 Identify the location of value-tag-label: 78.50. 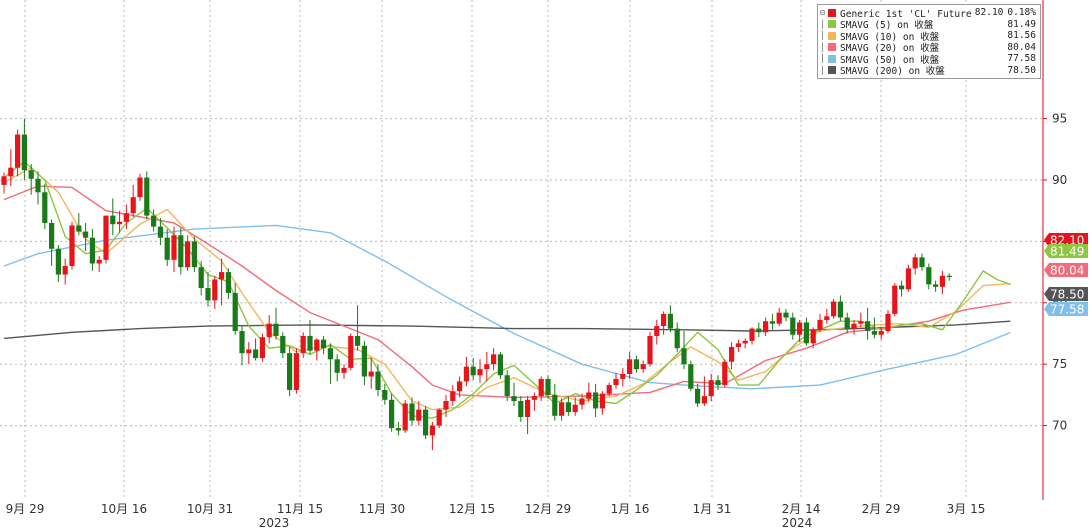
(1067, 295).